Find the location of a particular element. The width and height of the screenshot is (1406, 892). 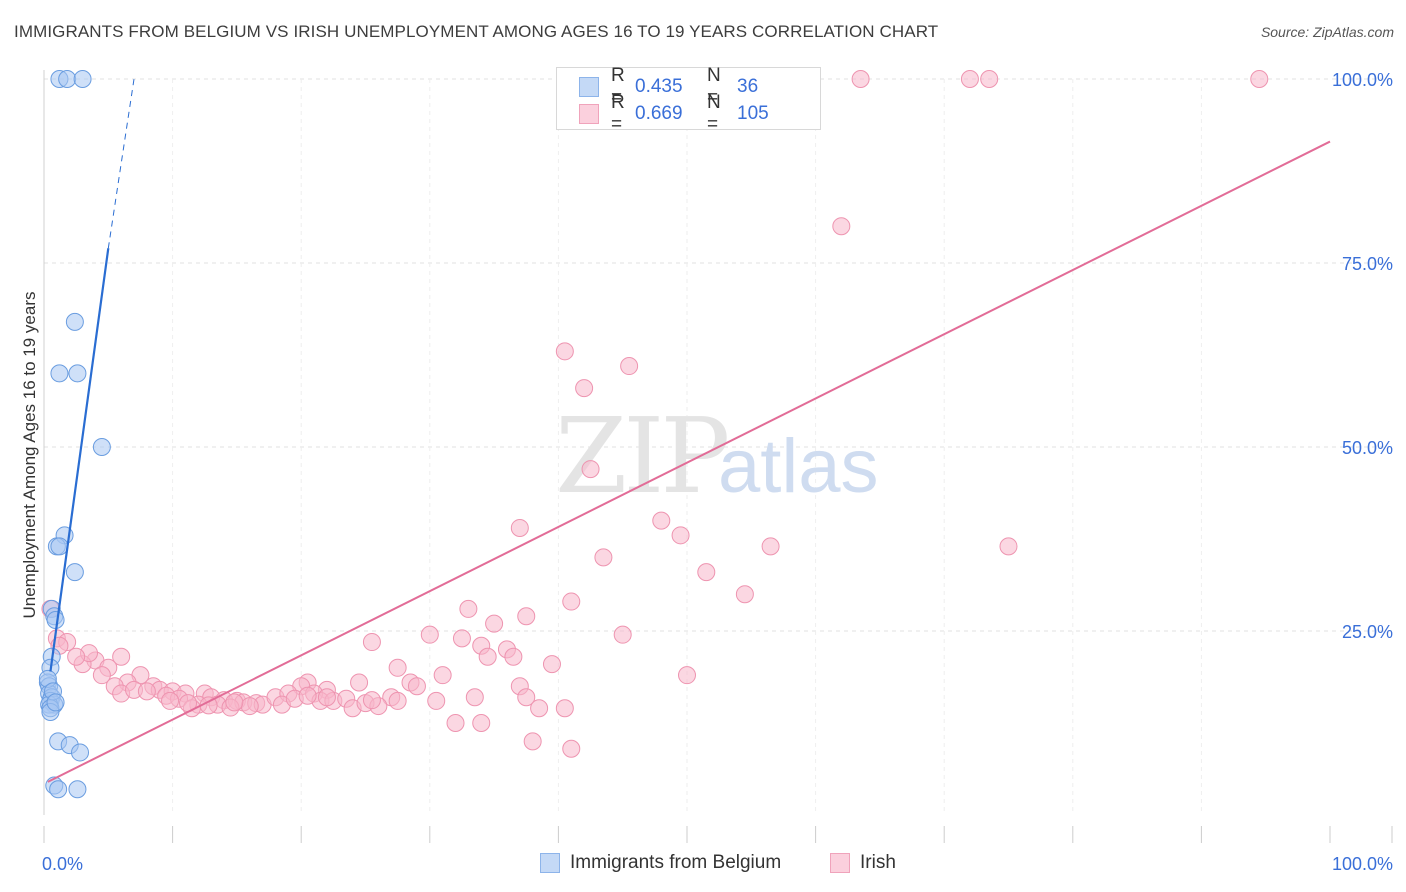

legend-item-belgium: Immigrants from Belgium is located at coordinates (660, 863).